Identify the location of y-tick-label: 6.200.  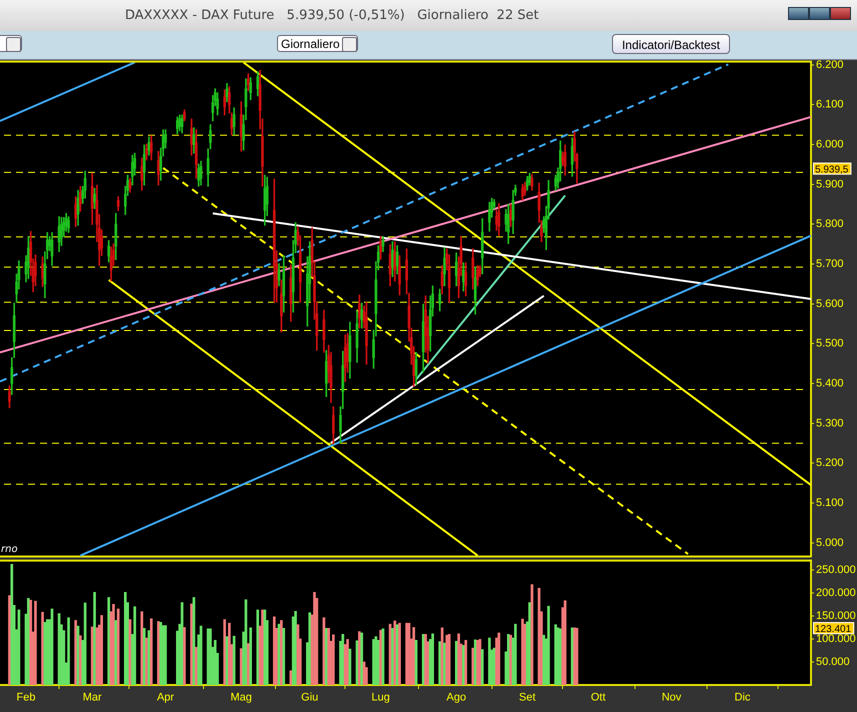
(830, 64).